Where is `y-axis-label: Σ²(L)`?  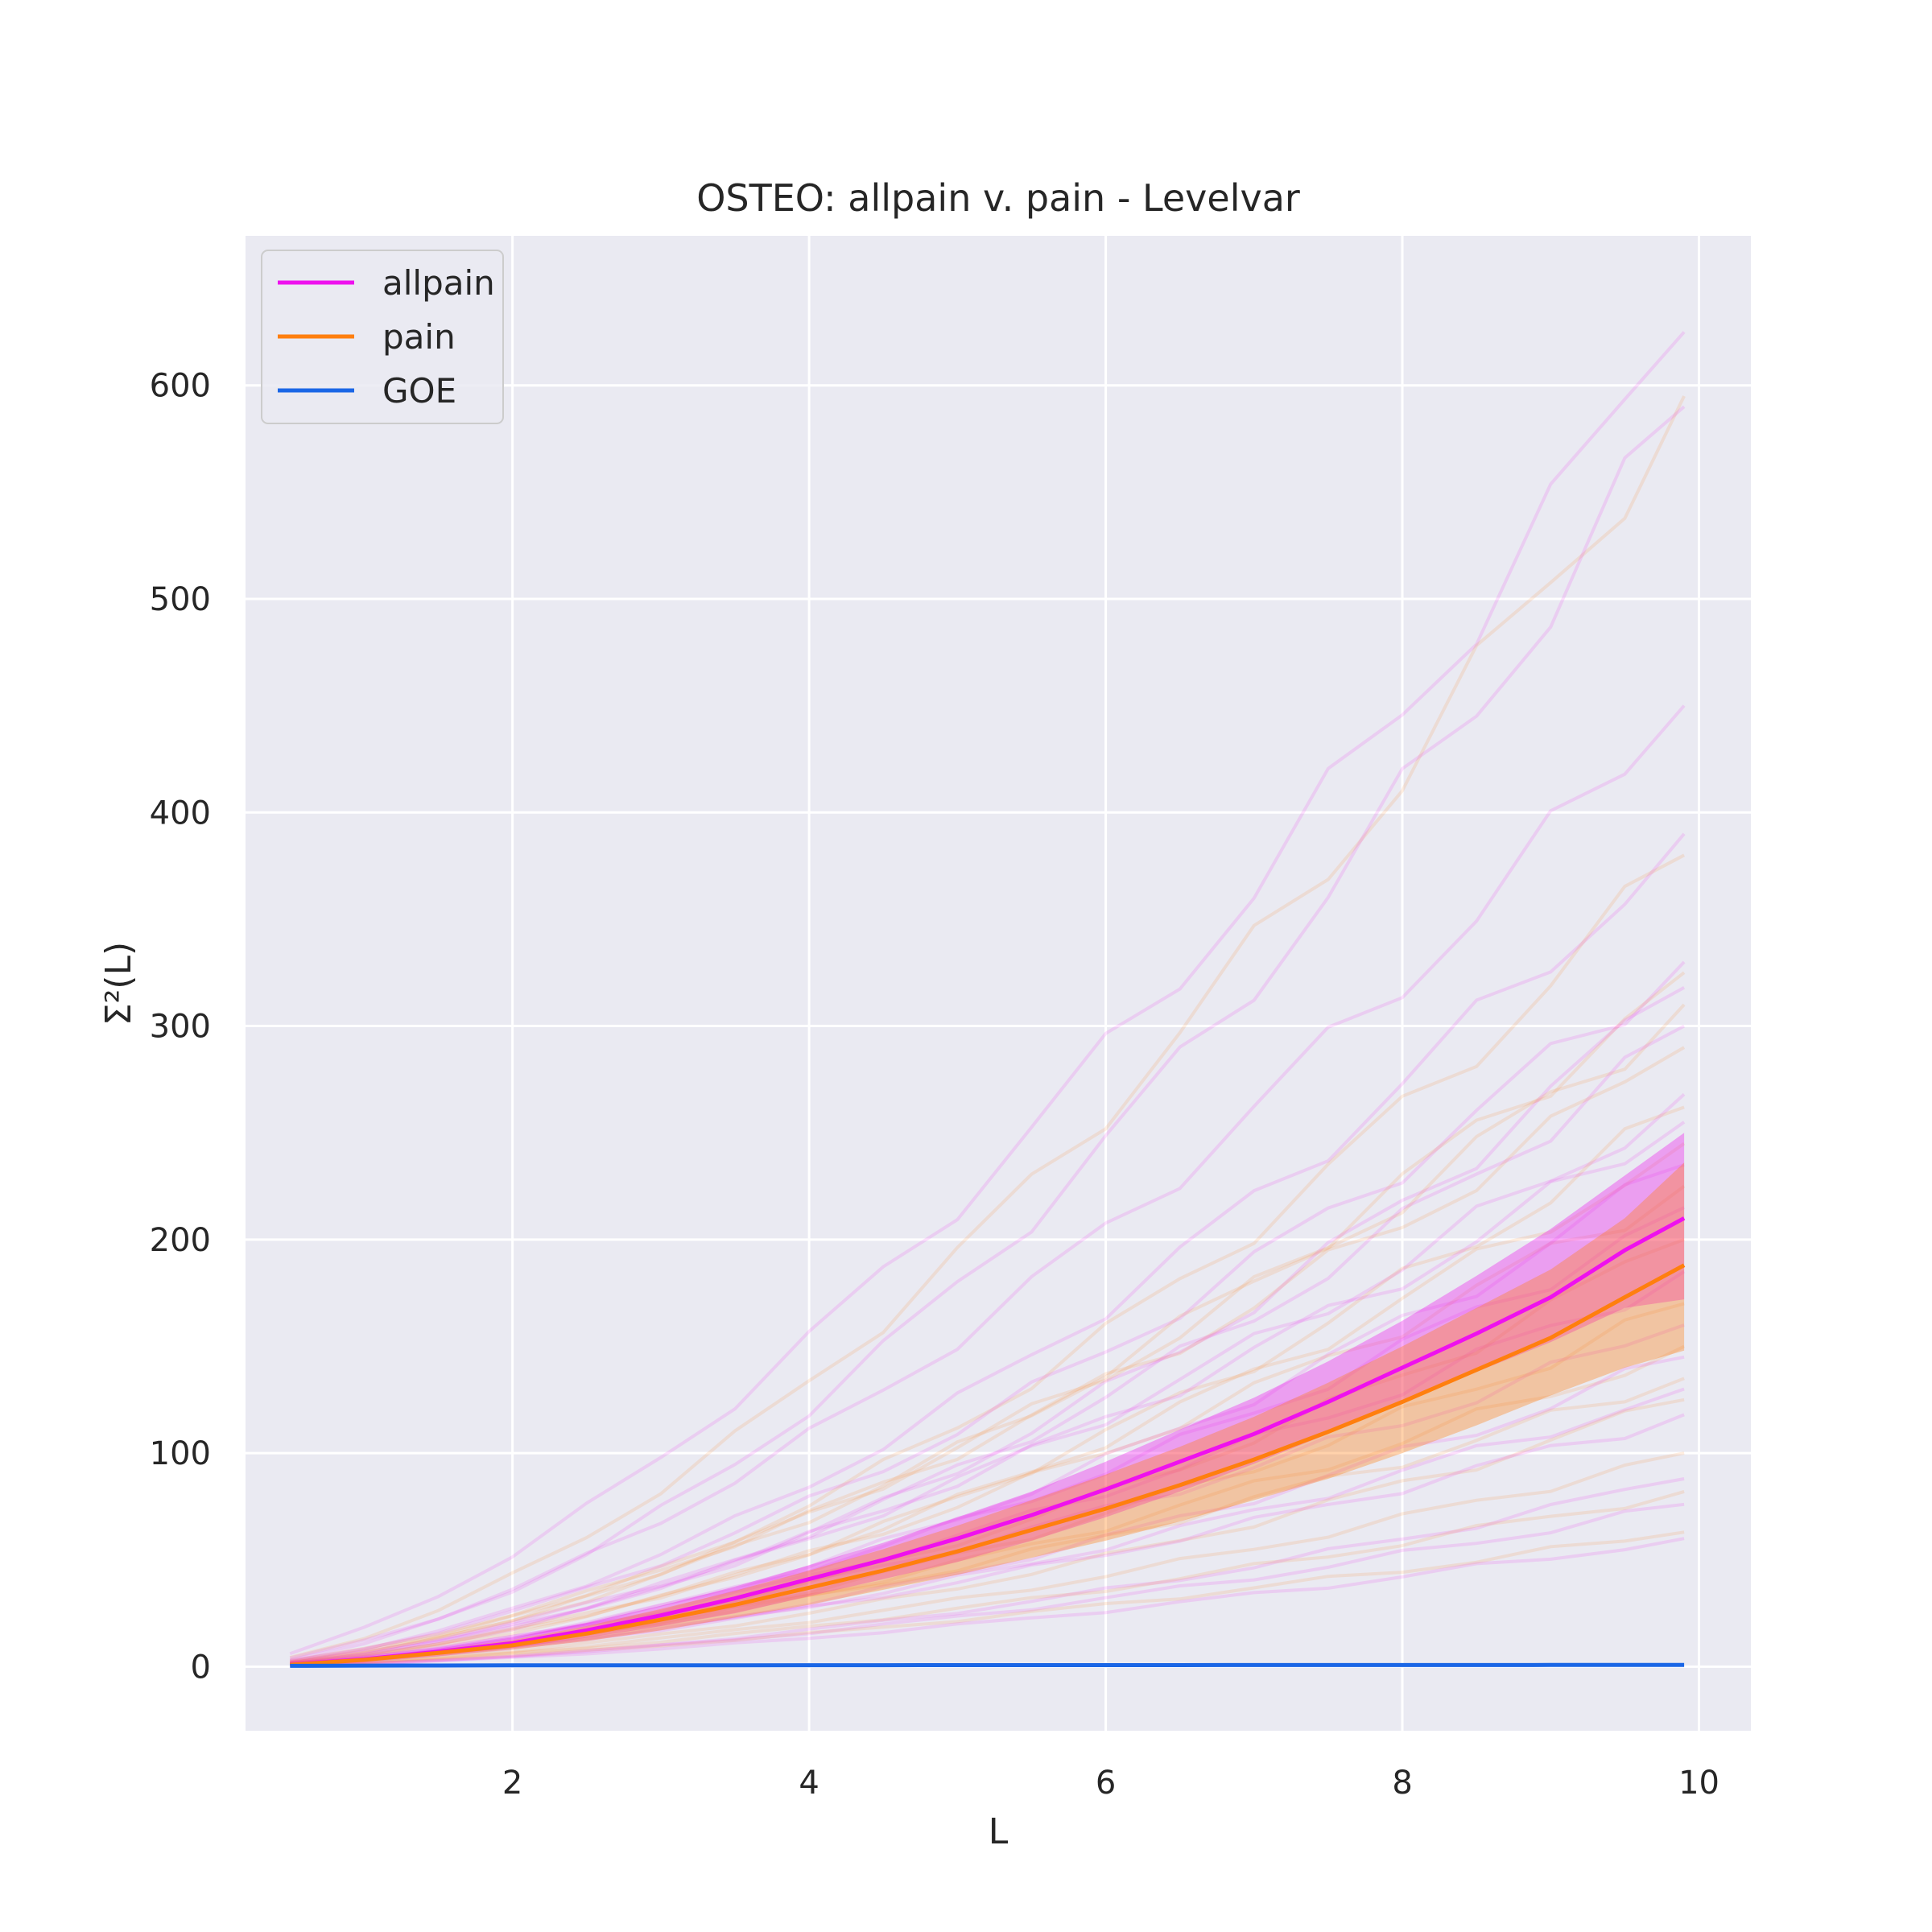 y-axis-label: Σ²(L) is located at coordinates (118, 984).